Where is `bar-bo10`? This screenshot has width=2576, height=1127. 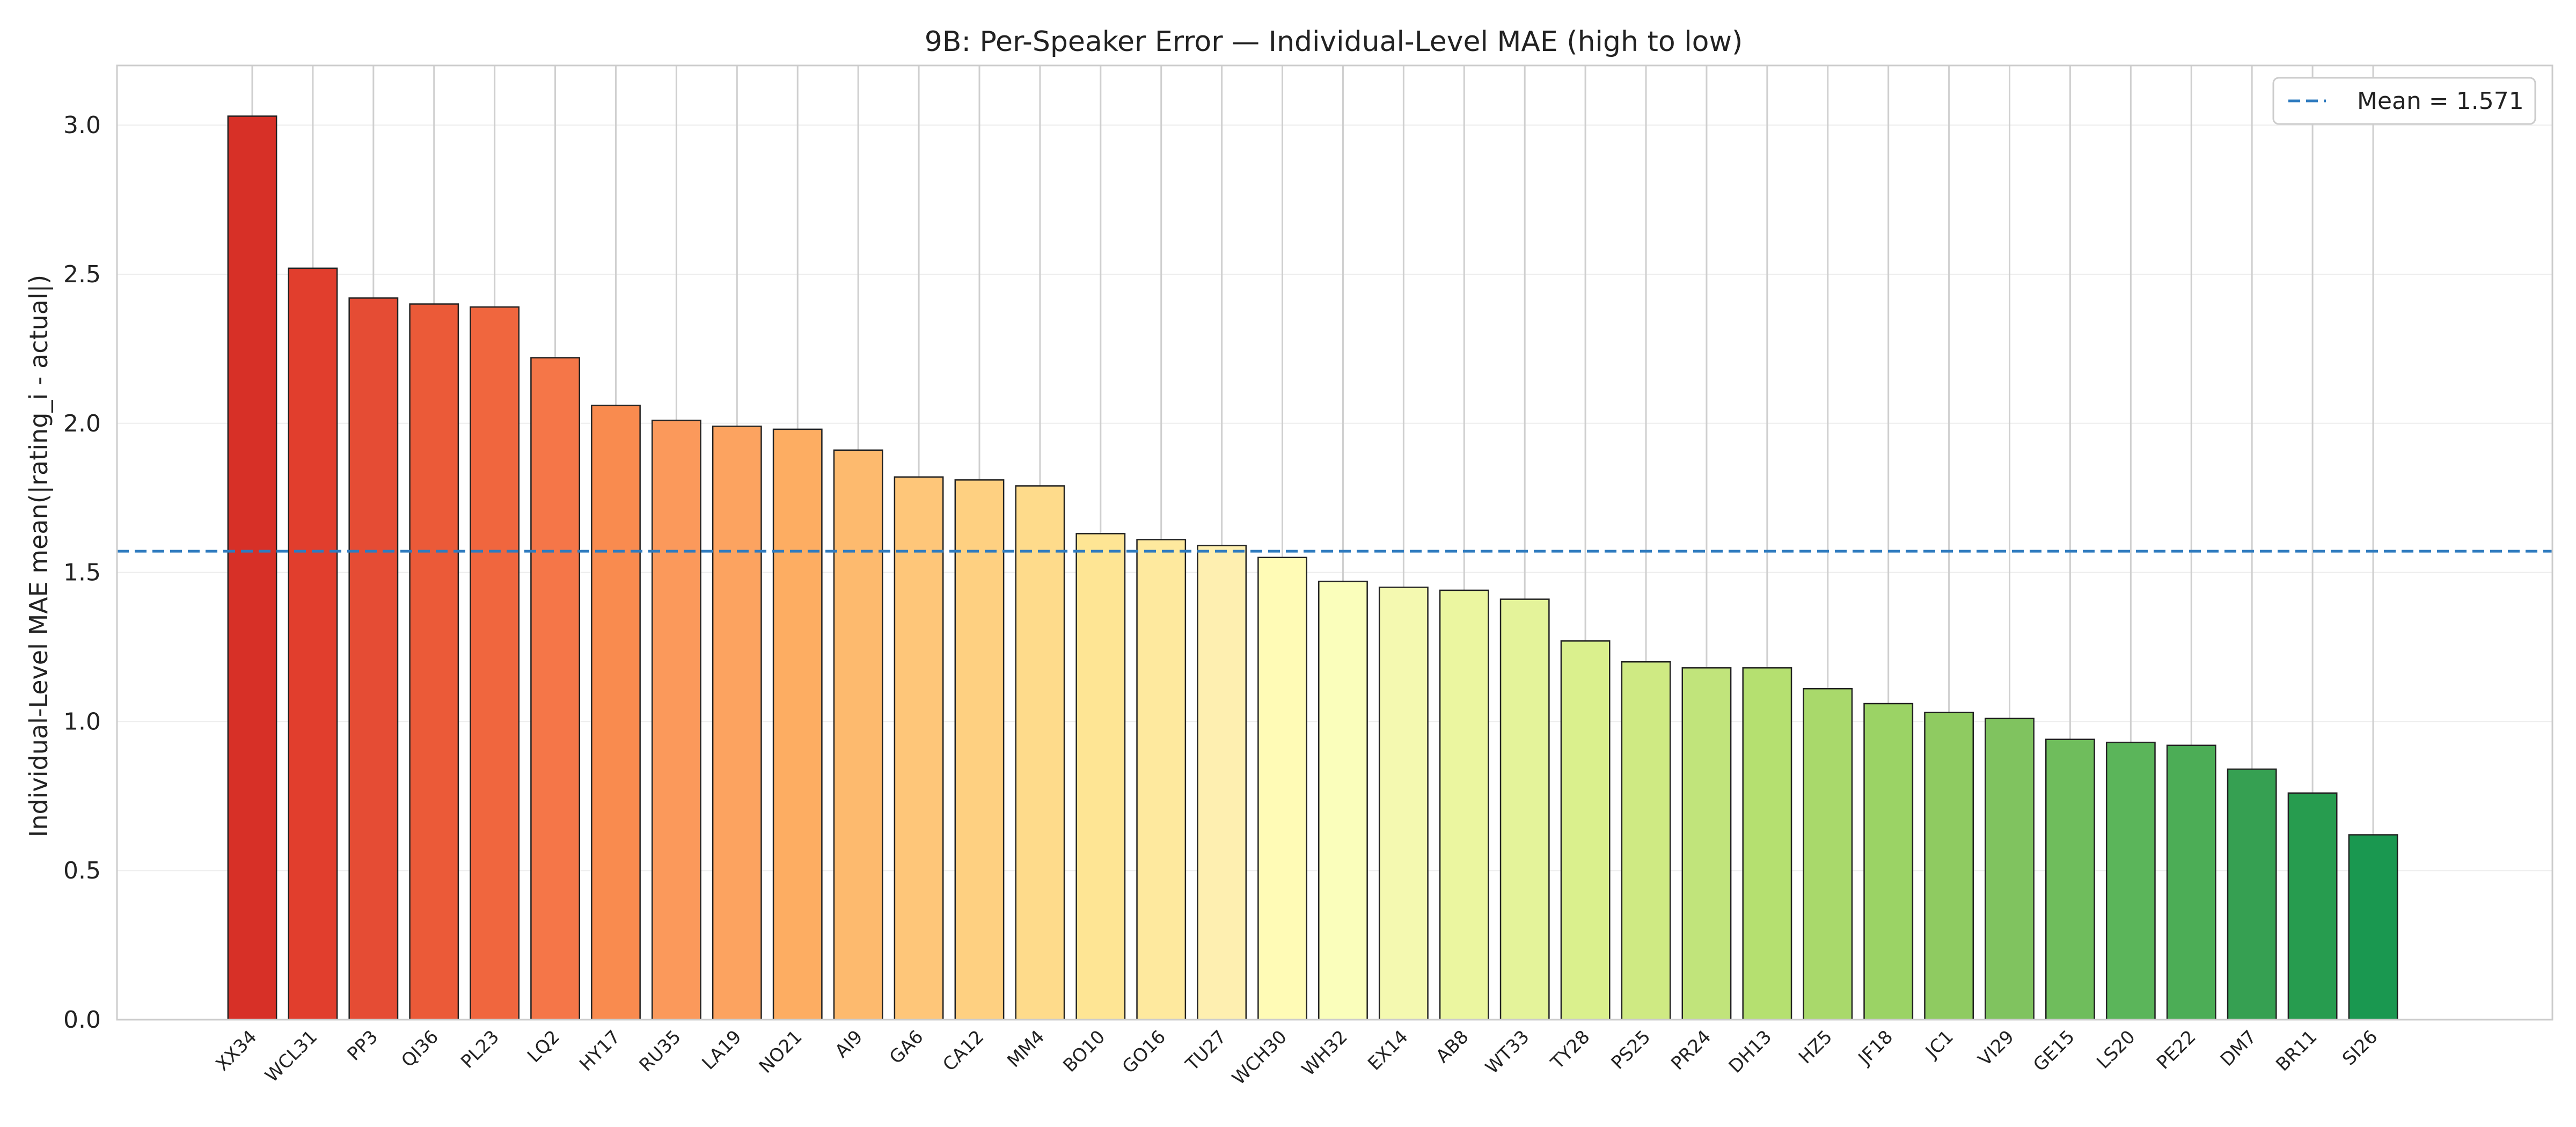
bar-bo10 is located at coordinates (1100, 777).